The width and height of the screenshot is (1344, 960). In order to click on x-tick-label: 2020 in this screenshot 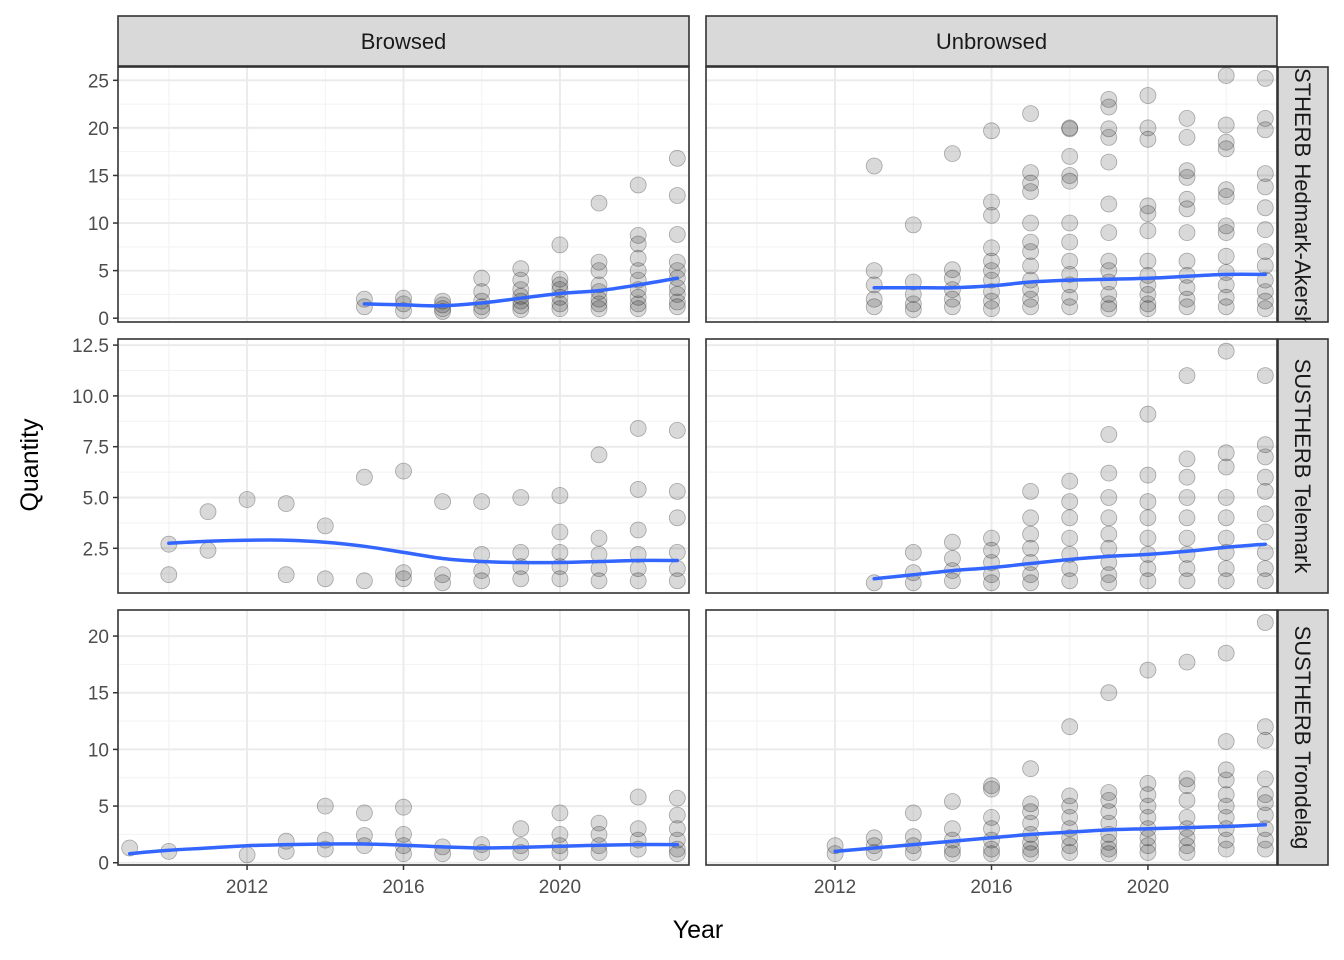, I will do `click(1148, 887)`.